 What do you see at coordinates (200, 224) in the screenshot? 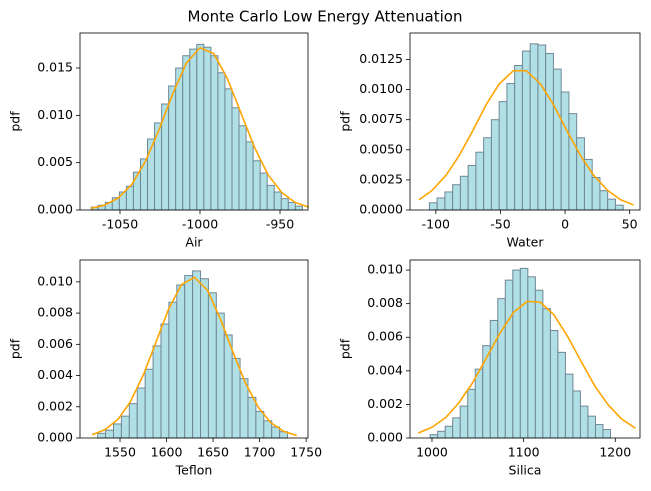
I see `x-tick-label: -1000` at bounding box center [200, 224].